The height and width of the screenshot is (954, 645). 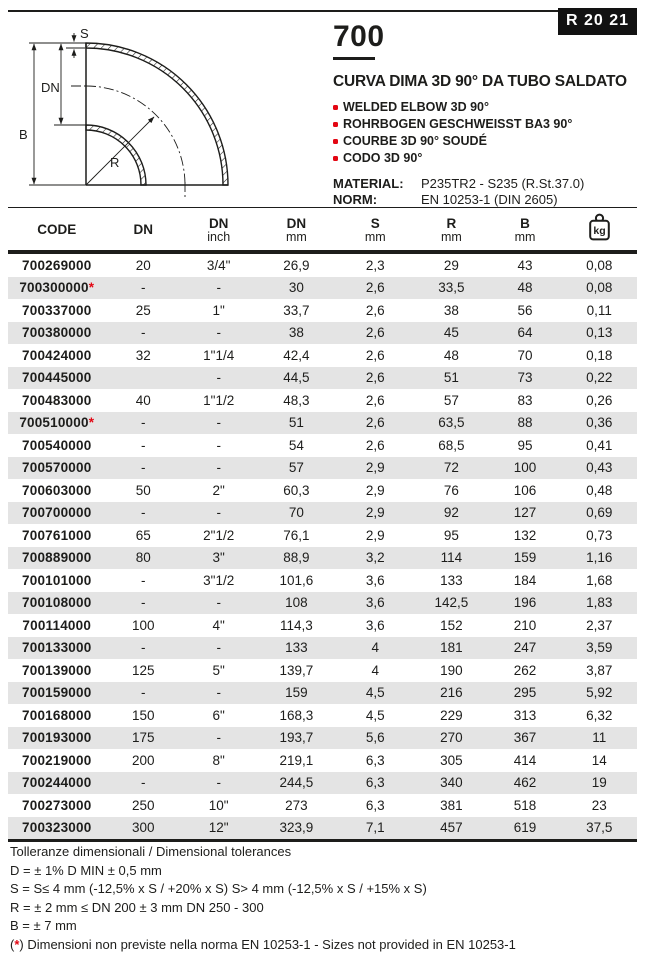 I want to click on value-cell: 60,3, so click(x=296, y=490).